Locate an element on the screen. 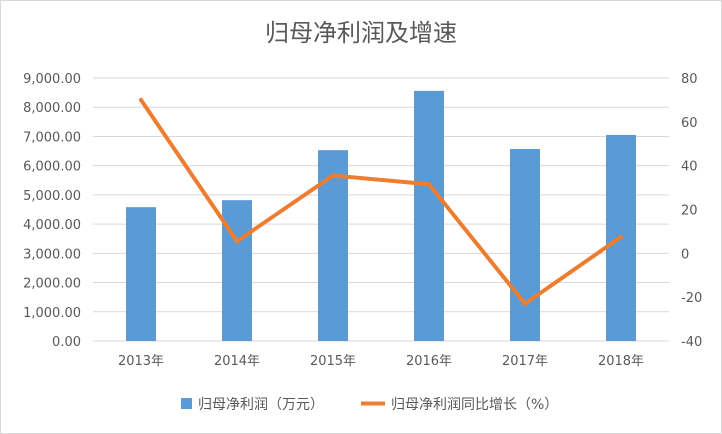 The height and width of the screenshot is (434, 722). legend: 归母净利润（万元） 归母净利润同比增长（%） is located at coordinates (369, 404).